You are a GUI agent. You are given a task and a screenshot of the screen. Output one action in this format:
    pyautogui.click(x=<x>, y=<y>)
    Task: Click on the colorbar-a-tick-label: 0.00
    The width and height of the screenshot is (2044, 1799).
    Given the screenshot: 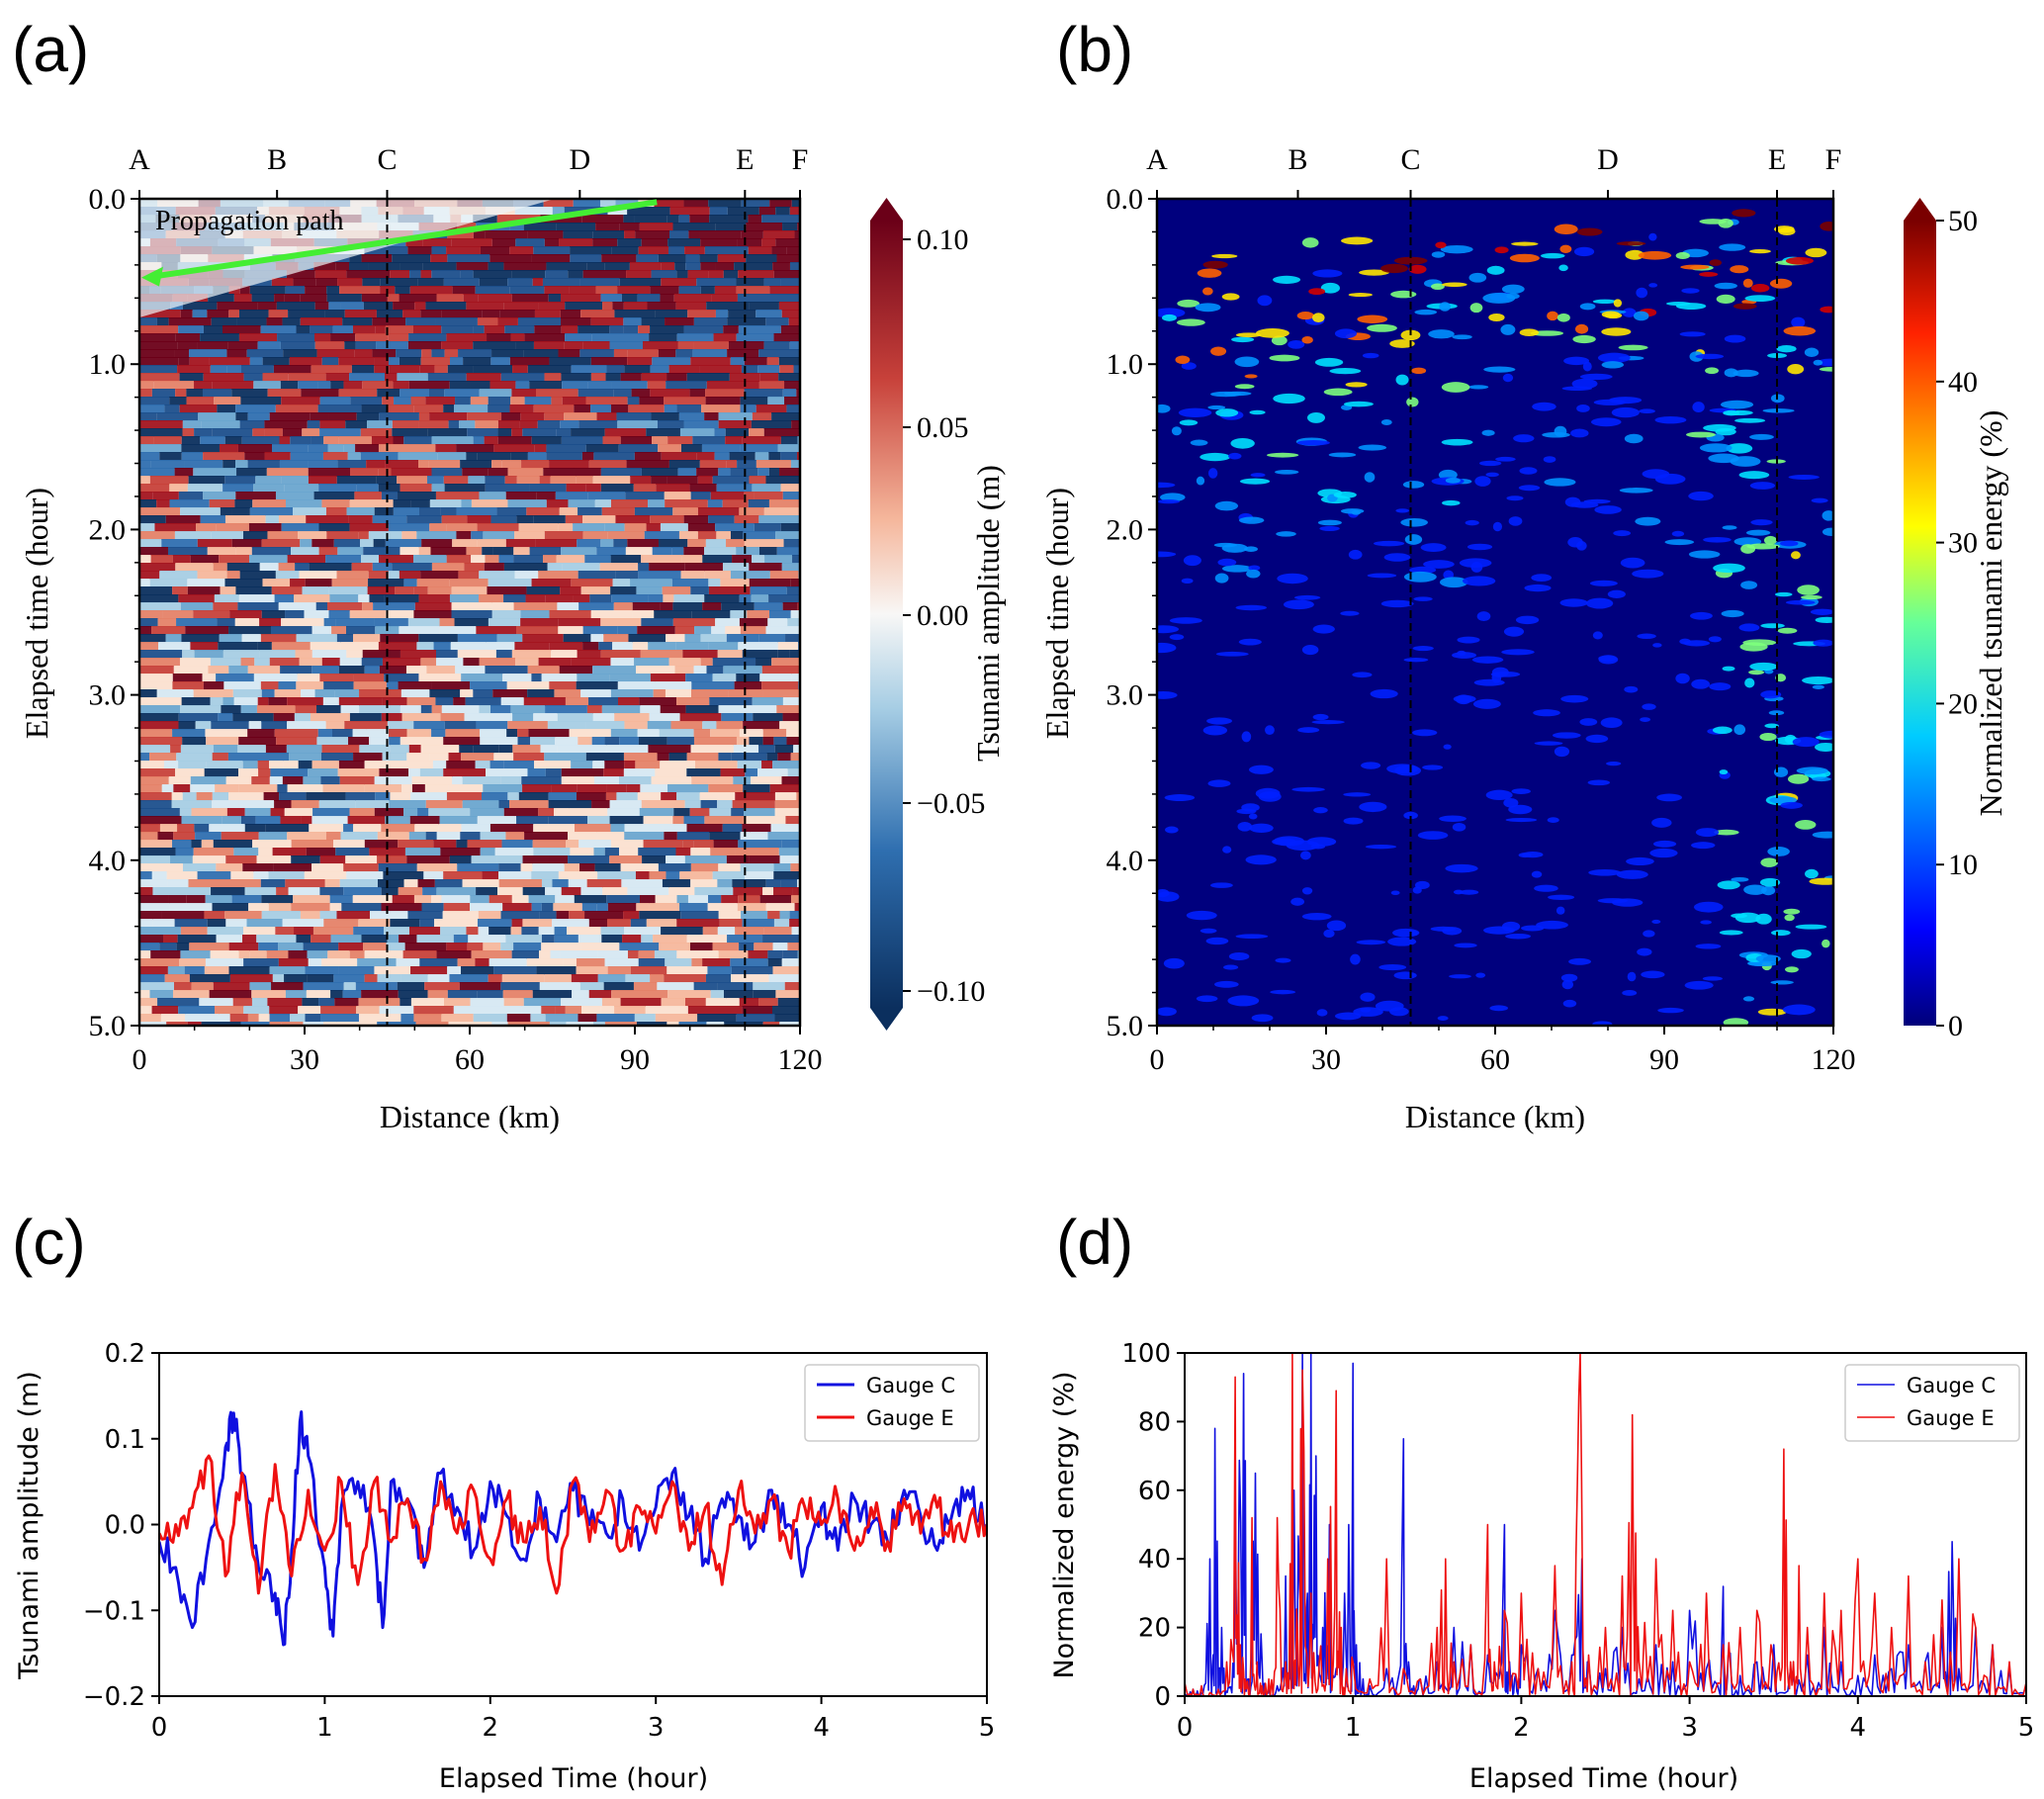 What is the action you would take?
    pyautogui.click(x=943, y=615)
    